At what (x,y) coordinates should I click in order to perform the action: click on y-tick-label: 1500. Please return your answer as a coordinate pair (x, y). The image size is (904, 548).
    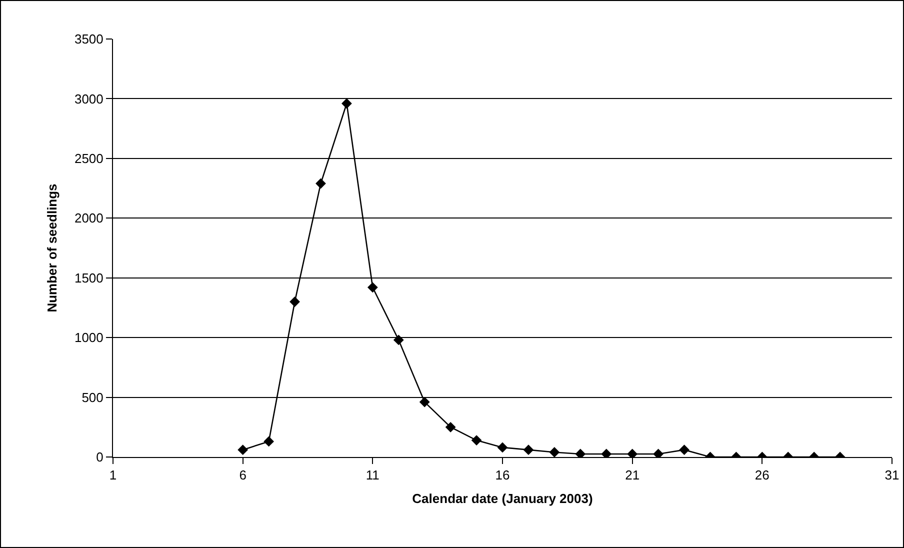
    Looking at the image, I should click on (89, 278).